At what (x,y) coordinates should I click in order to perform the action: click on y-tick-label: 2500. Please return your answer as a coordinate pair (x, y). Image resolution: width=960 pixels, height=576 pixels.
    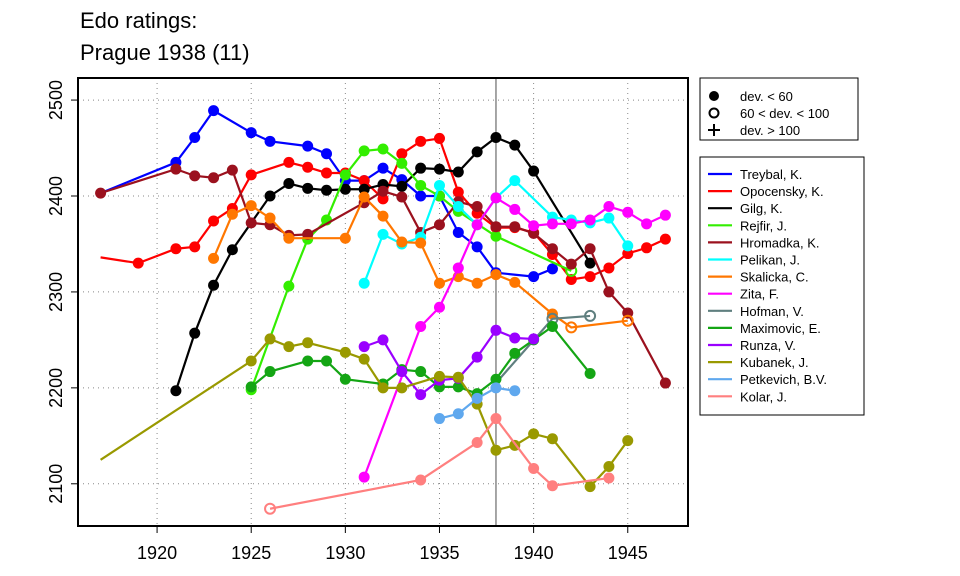
    Looking at the image, I should click on (56, 100).